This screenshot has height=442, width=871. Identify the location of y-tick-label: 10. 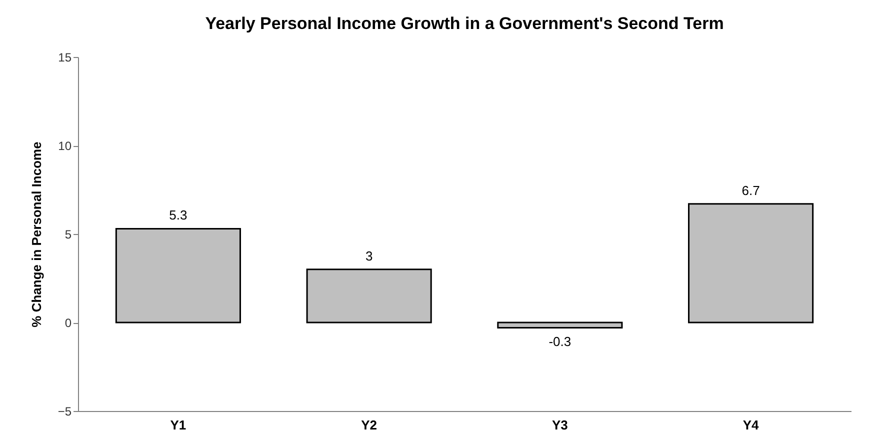
(65, 146).